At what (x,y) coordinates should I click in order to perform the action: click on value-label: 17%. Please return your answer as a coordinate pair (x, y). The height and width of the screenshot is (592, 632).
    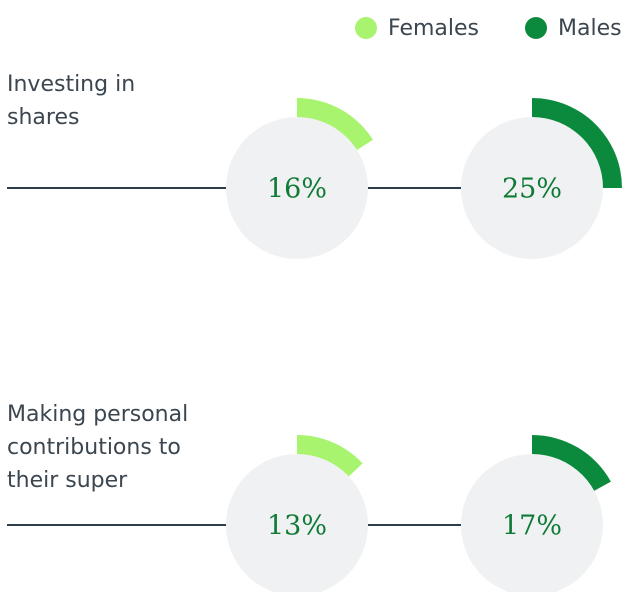
    Looking at the image, I should click on (532, 526).